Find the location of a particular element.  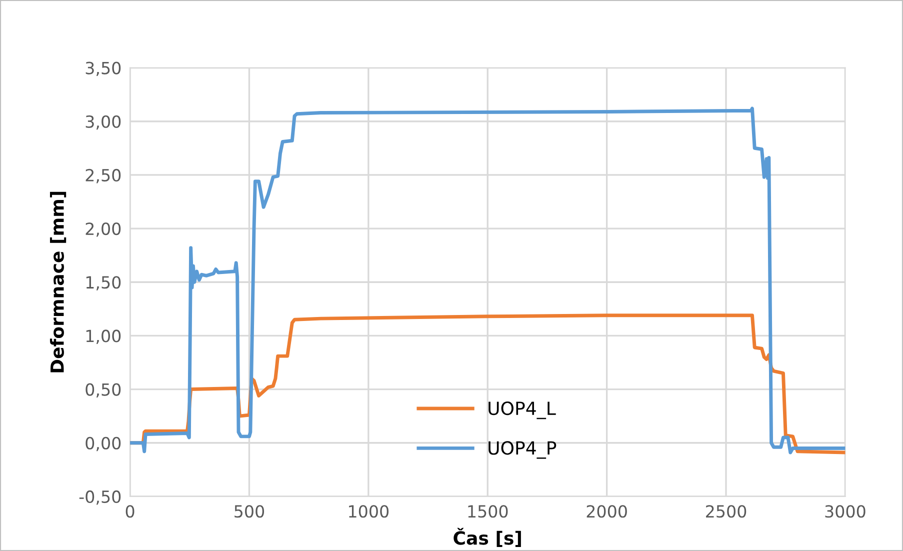

y-tick-label: 2,00 is located at coordinates (103, 229).